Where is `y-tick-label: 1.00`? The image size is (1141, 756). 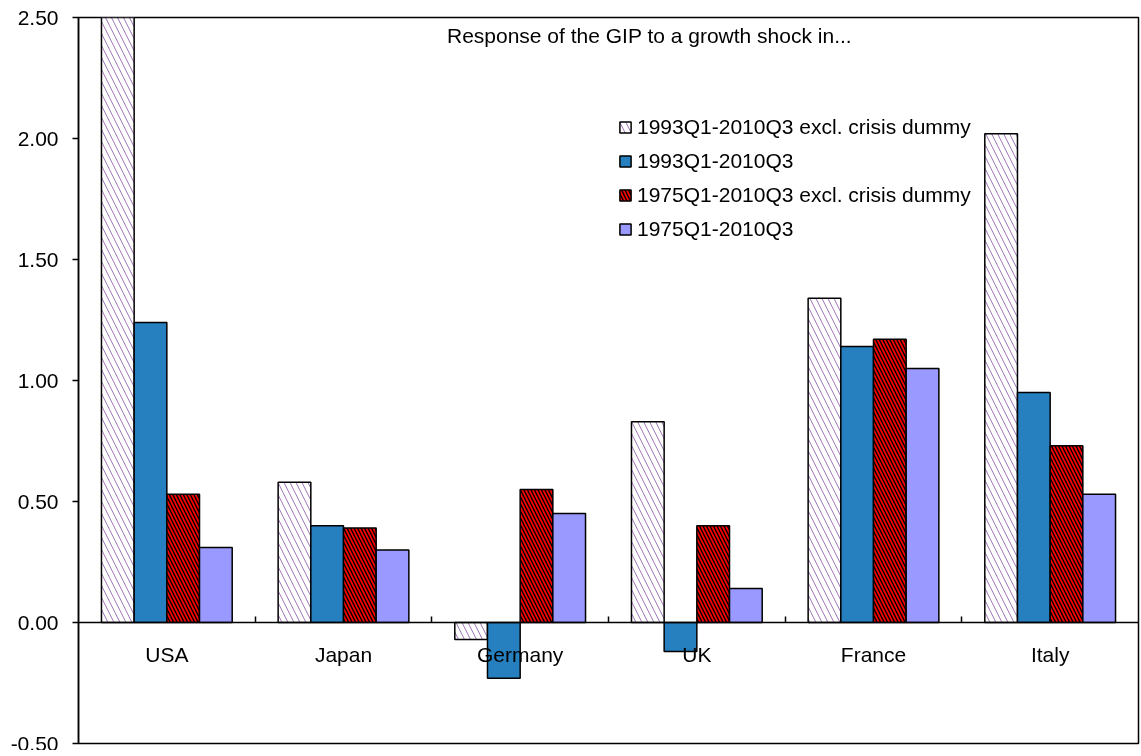 y-tick-label: 1.00 is located at coordinates (38, 380).